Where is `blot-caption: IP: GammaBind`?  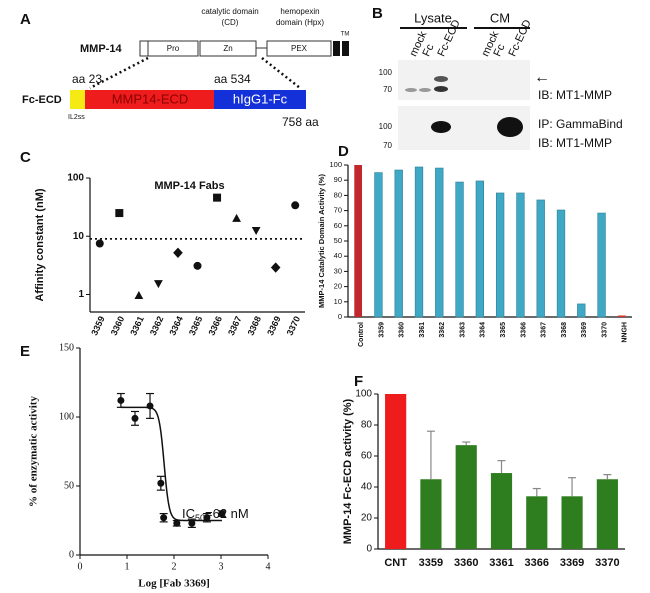 blot-caption: IP: GammaBind is located at coordinates (580, 124).